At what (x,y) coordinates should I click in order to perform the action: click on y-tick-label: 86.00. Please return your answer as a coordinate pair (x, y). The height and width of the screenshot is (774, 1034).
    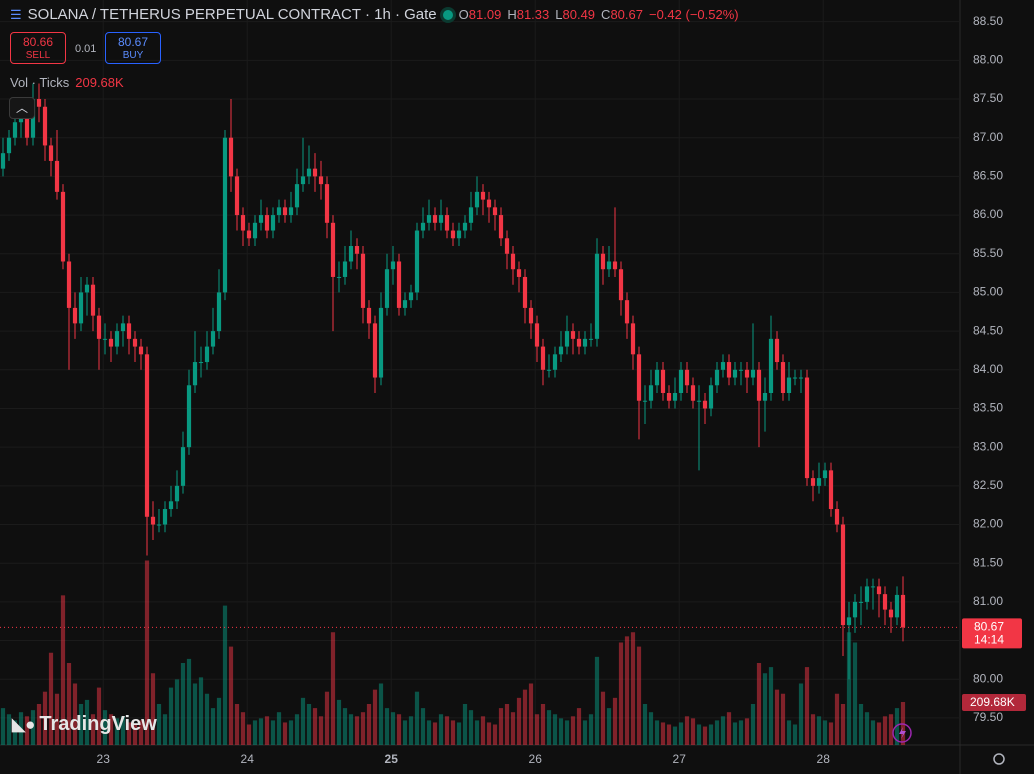
    Looking at the image, I should click on (988, 214).